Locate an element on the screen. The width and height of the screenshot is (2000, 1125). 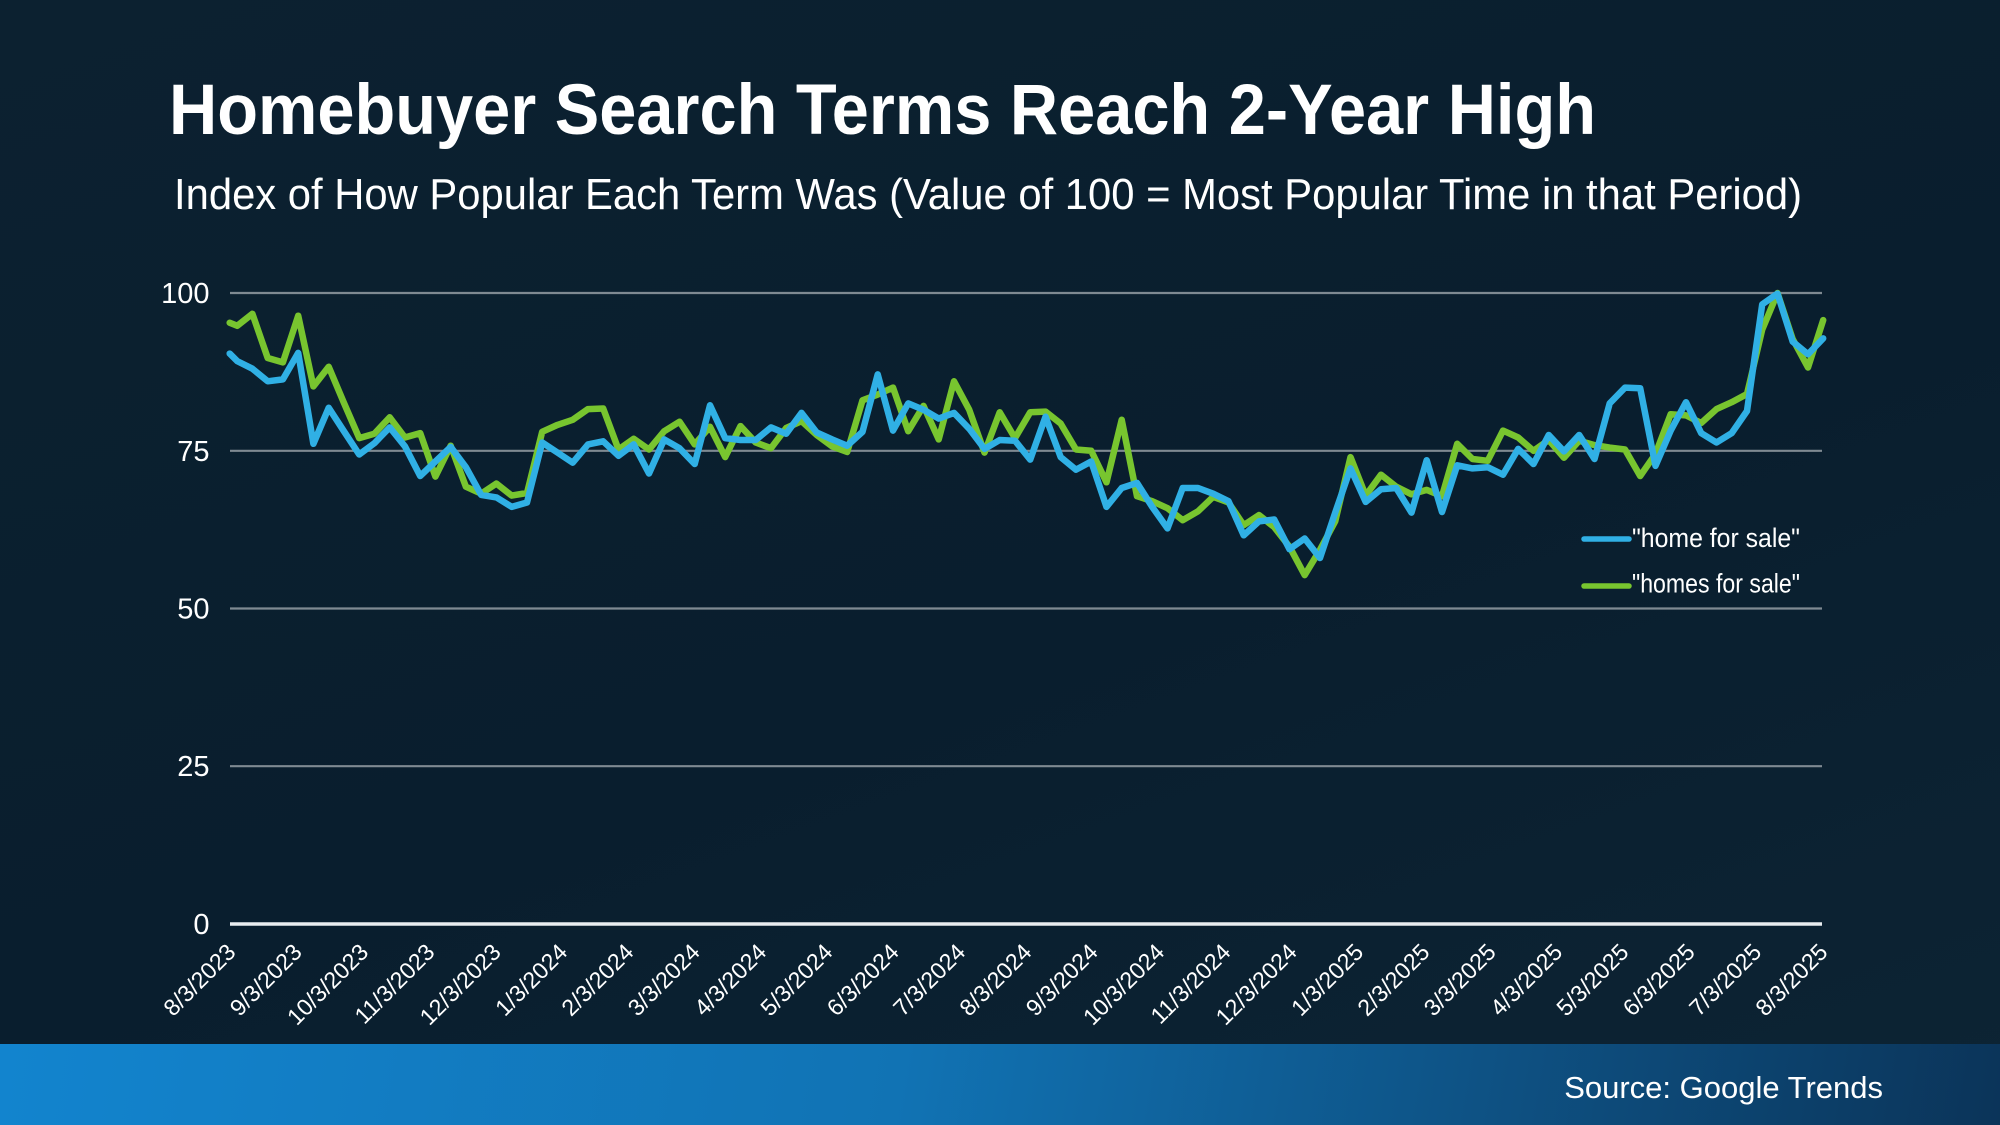
svg-text: 75 is located at coordinates (193, 452).